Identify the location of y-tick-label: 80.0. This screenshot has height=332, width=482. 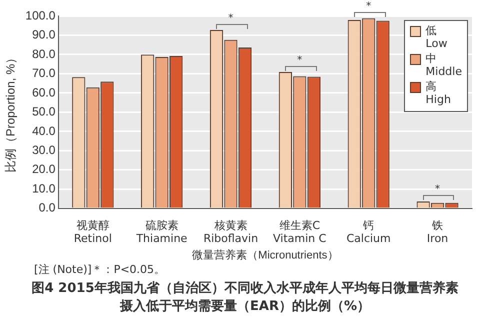
(44, 53).